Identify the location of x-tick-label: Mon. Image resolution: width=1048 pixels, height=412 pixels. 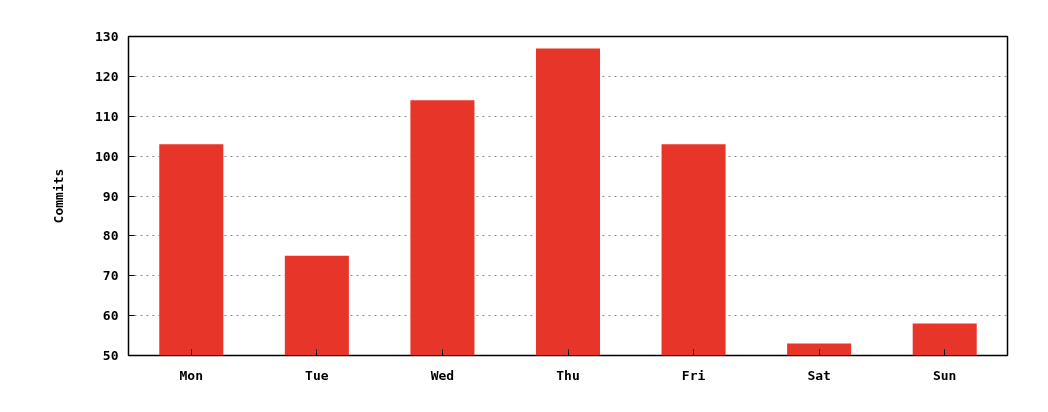
(191, 375).